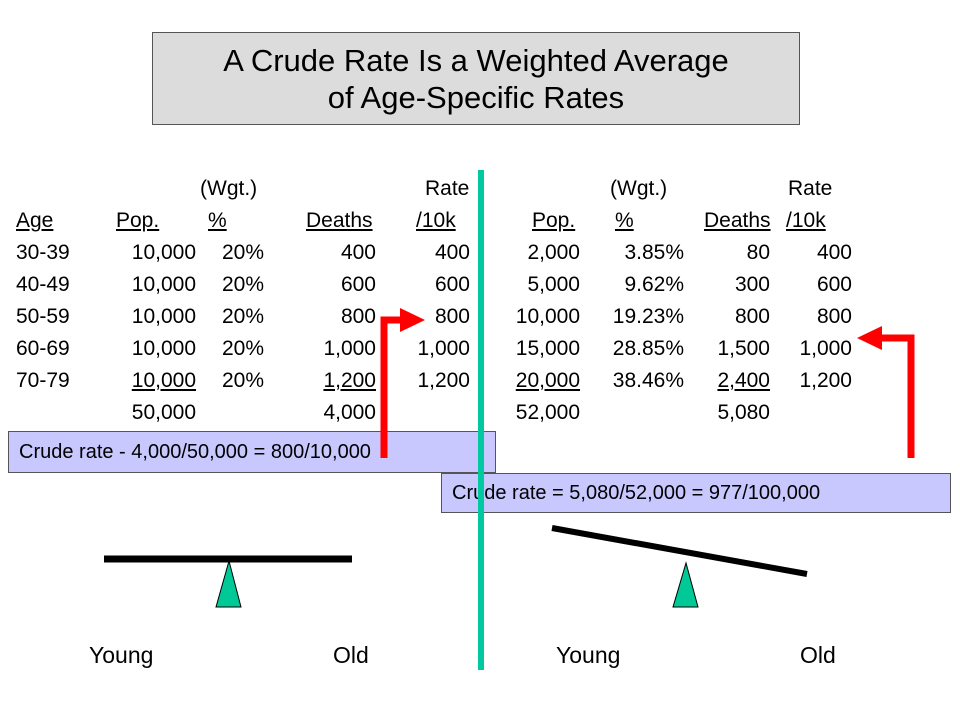  Describe the element at coordinates (752, 316) in the screenshot. I see `right-row-deaths: 800` at that location.